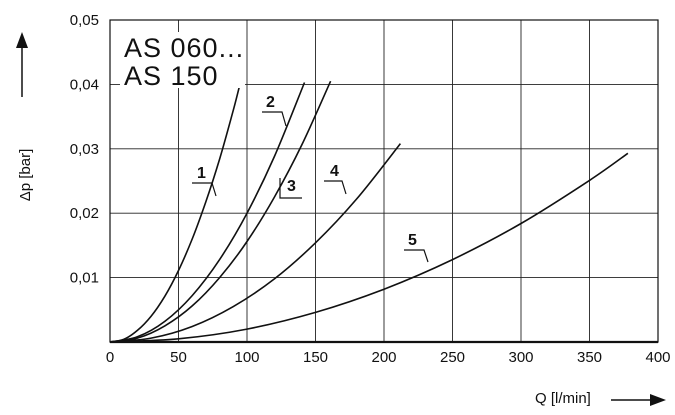  I want to click on y-tick-labels: 0,01 0,02 0,03 0,04 0,05, so click(84, 149).